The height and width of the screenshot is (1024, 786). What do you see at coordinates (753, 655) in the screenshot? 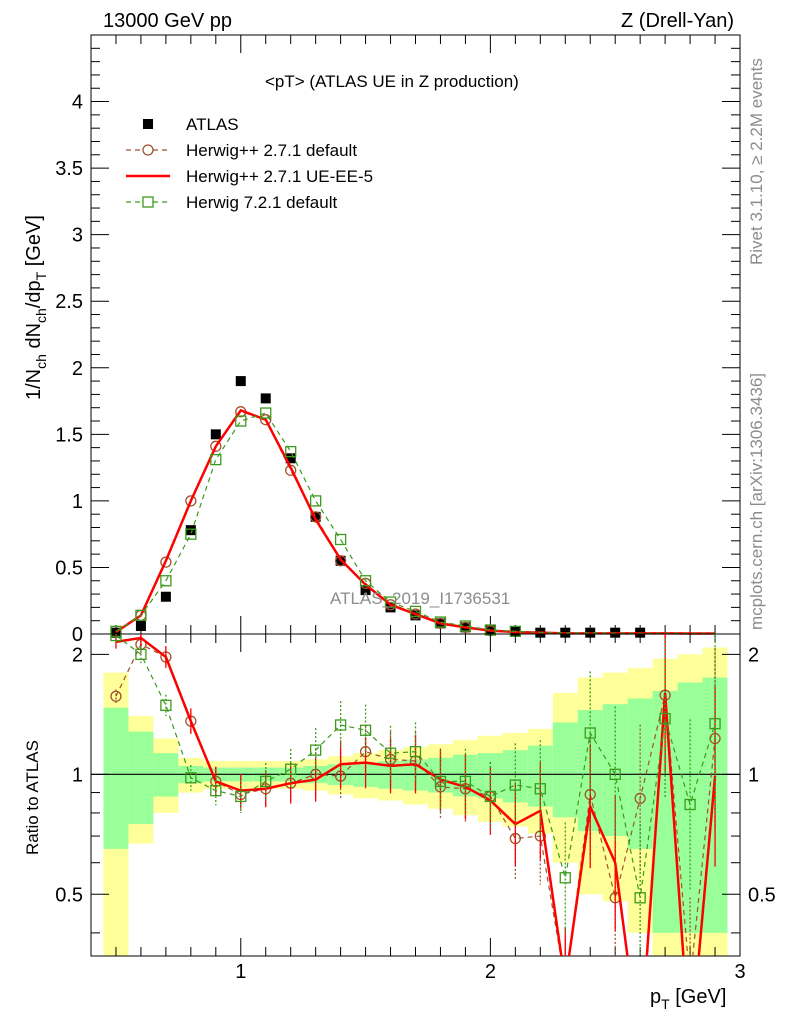
I see `ratio-y-tick-label-right: 2` at bounding box center [753, 655].